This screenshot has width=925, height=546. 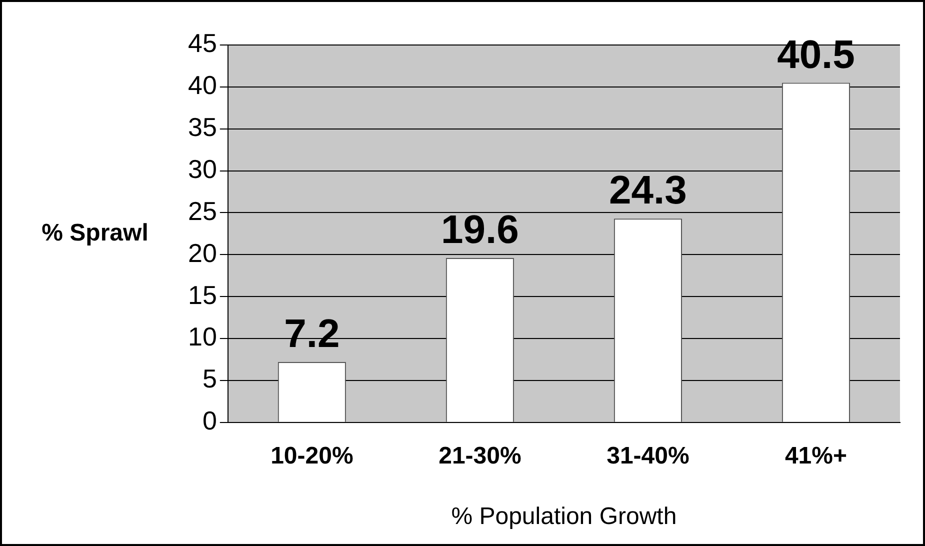 What do you see at coordinates (209, 379) in the screenshot?
I see `y-tick-label: 5` at bounding box center [209, 379].